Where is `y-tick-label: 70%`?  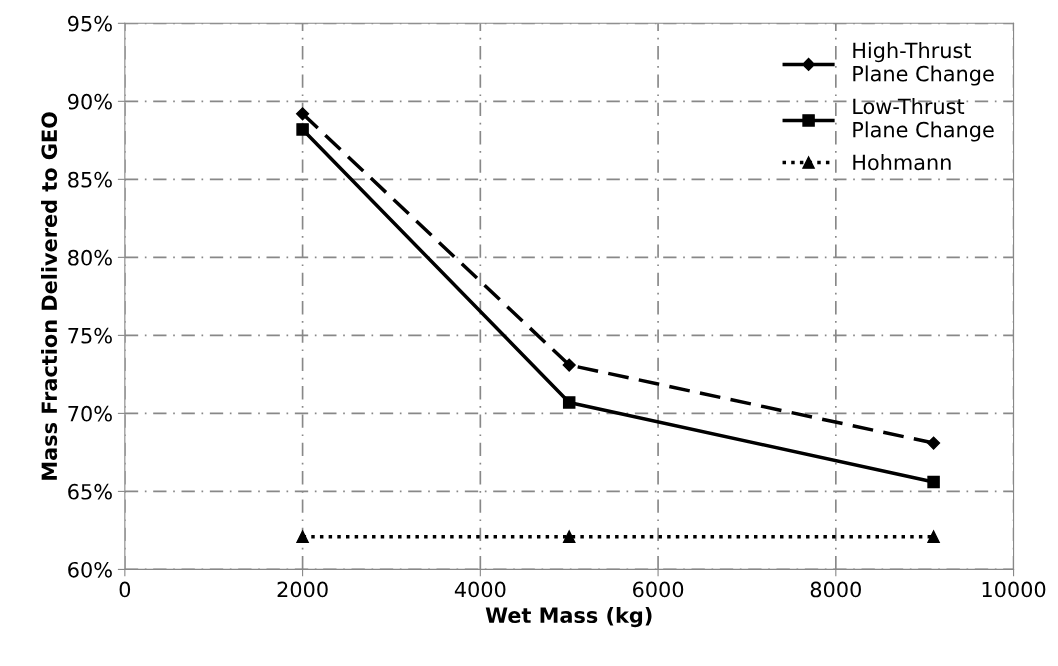
y-tick-label: 70% is located at coordinates (90, 413).